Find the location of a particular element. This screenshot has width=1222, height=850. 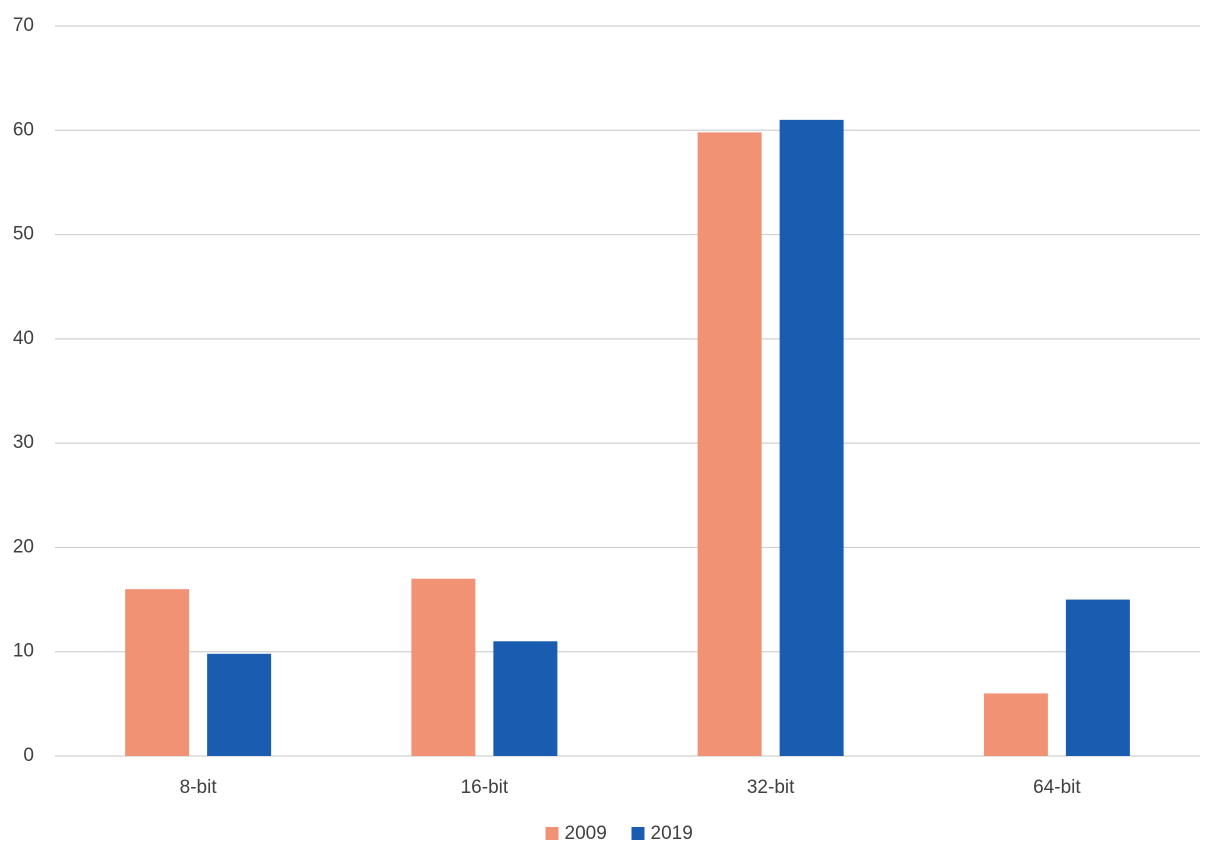

y-tick-label: 20 is located at coordinates (23, 546).